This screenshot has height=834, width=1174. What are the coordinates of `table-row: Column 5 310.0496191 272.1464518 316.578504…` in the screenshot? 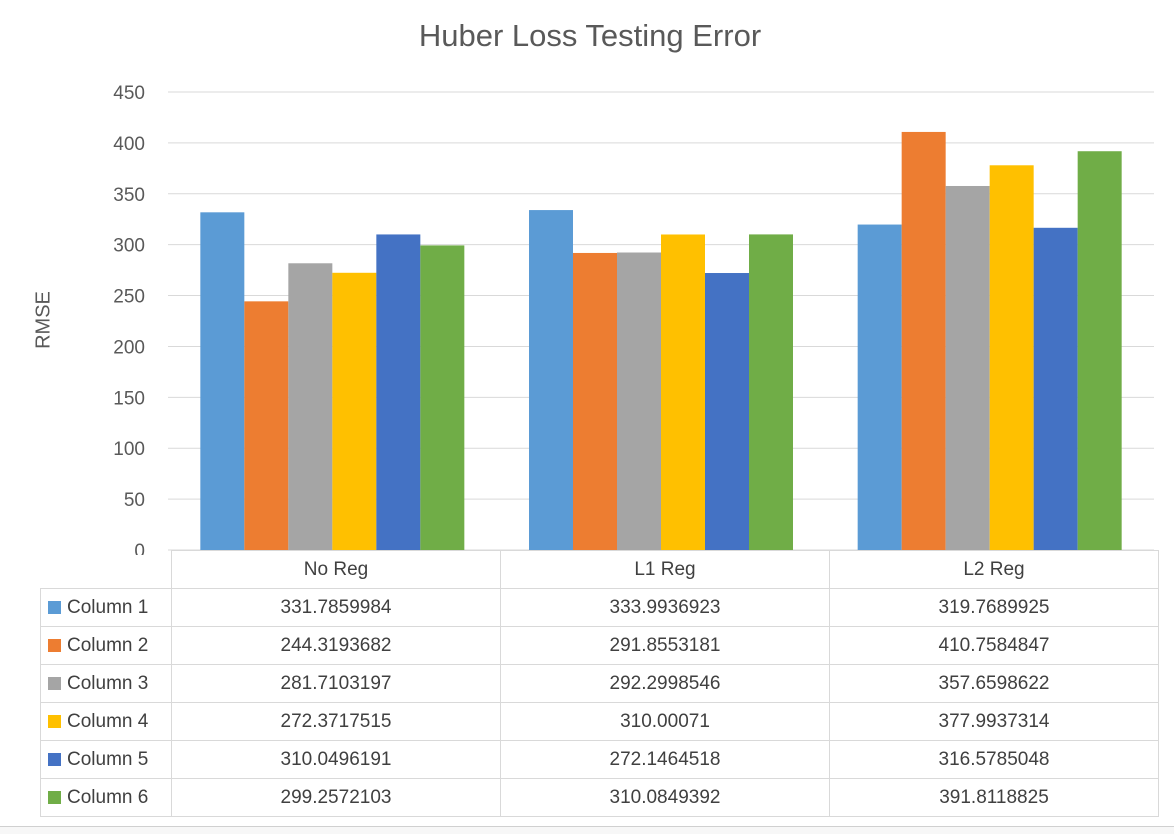 It's located at (599, 759).